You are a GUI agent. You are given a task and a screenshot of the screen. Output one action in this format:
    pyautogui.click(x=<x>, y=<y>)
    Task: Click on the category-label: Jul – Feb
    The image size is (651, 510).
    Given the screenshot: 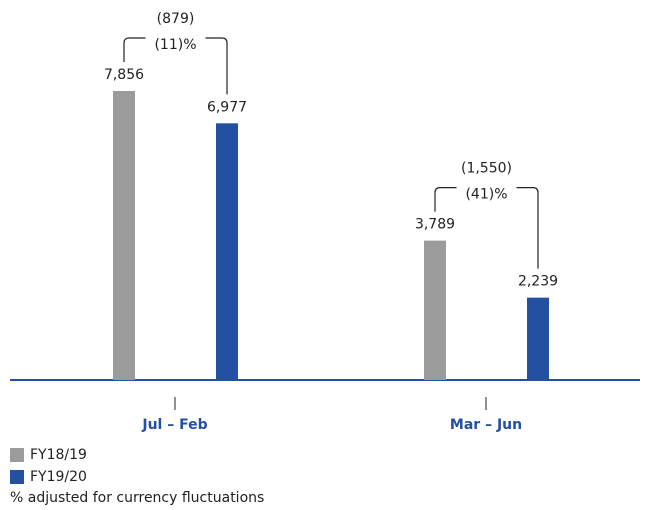 What is the action you would take?
    pyautogui.click(x=174, y=425)
    